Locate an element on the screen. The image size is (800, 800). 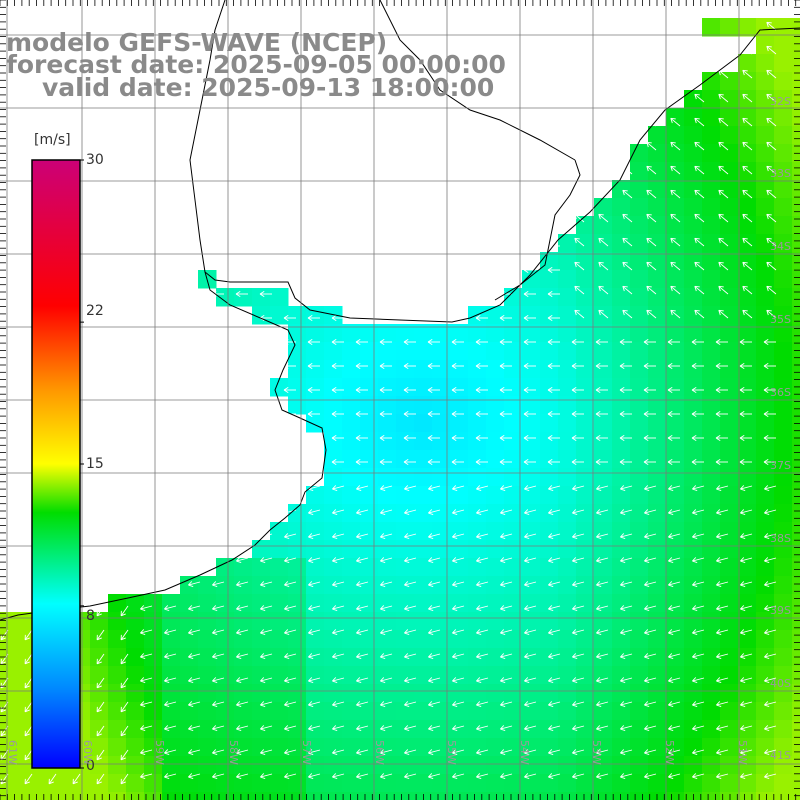
lon-label-54w: 54W is located at coordinates (524, 752).